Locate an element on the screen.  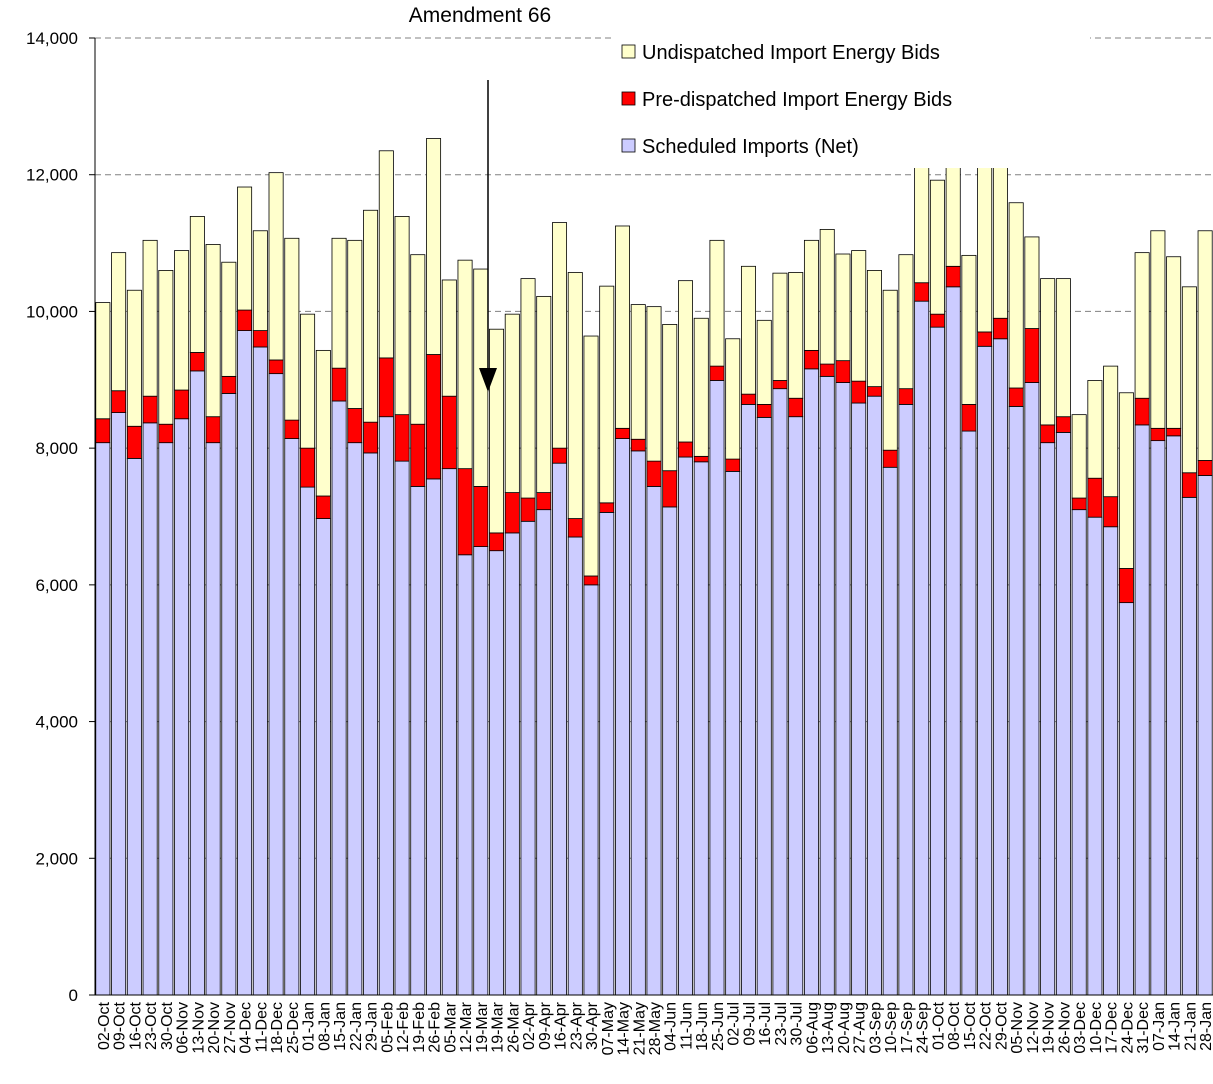
x-tick-label: 19-Nov is located at coordinates (1049, 1028).